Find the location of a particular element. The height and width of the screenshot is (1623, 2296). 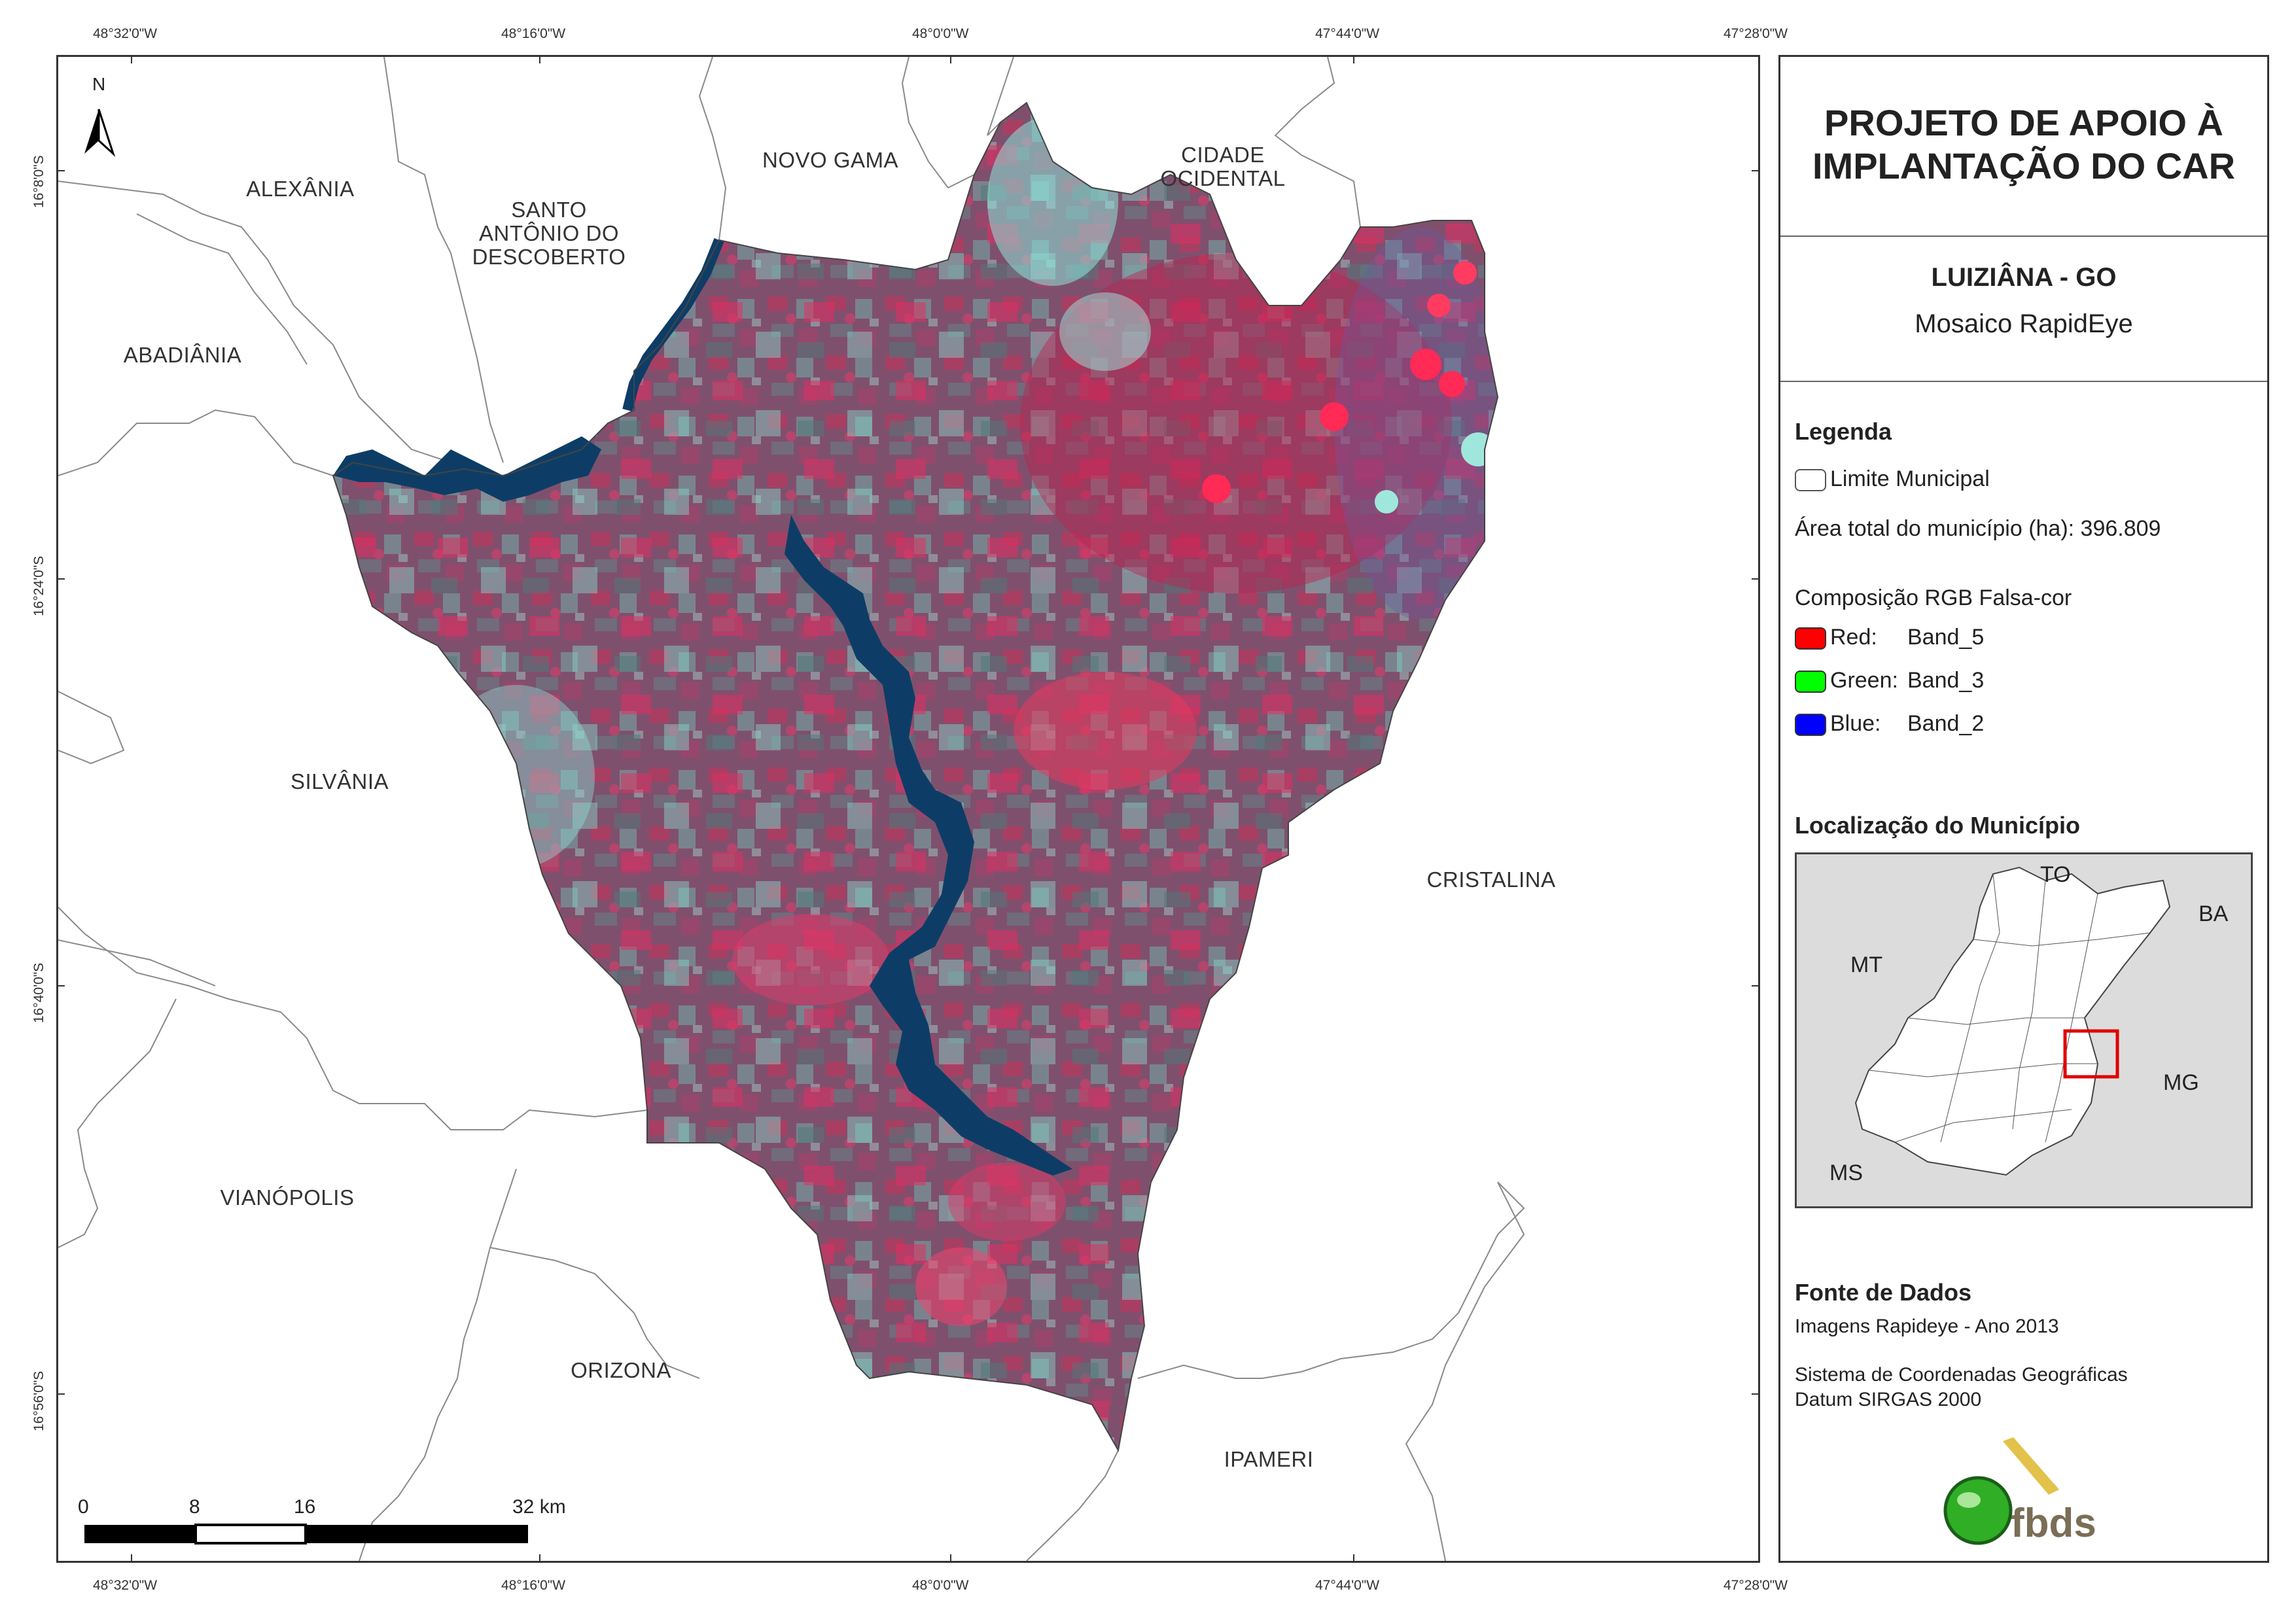

boundary-label: Limite Municipal is located at coordinates (1910, 478).